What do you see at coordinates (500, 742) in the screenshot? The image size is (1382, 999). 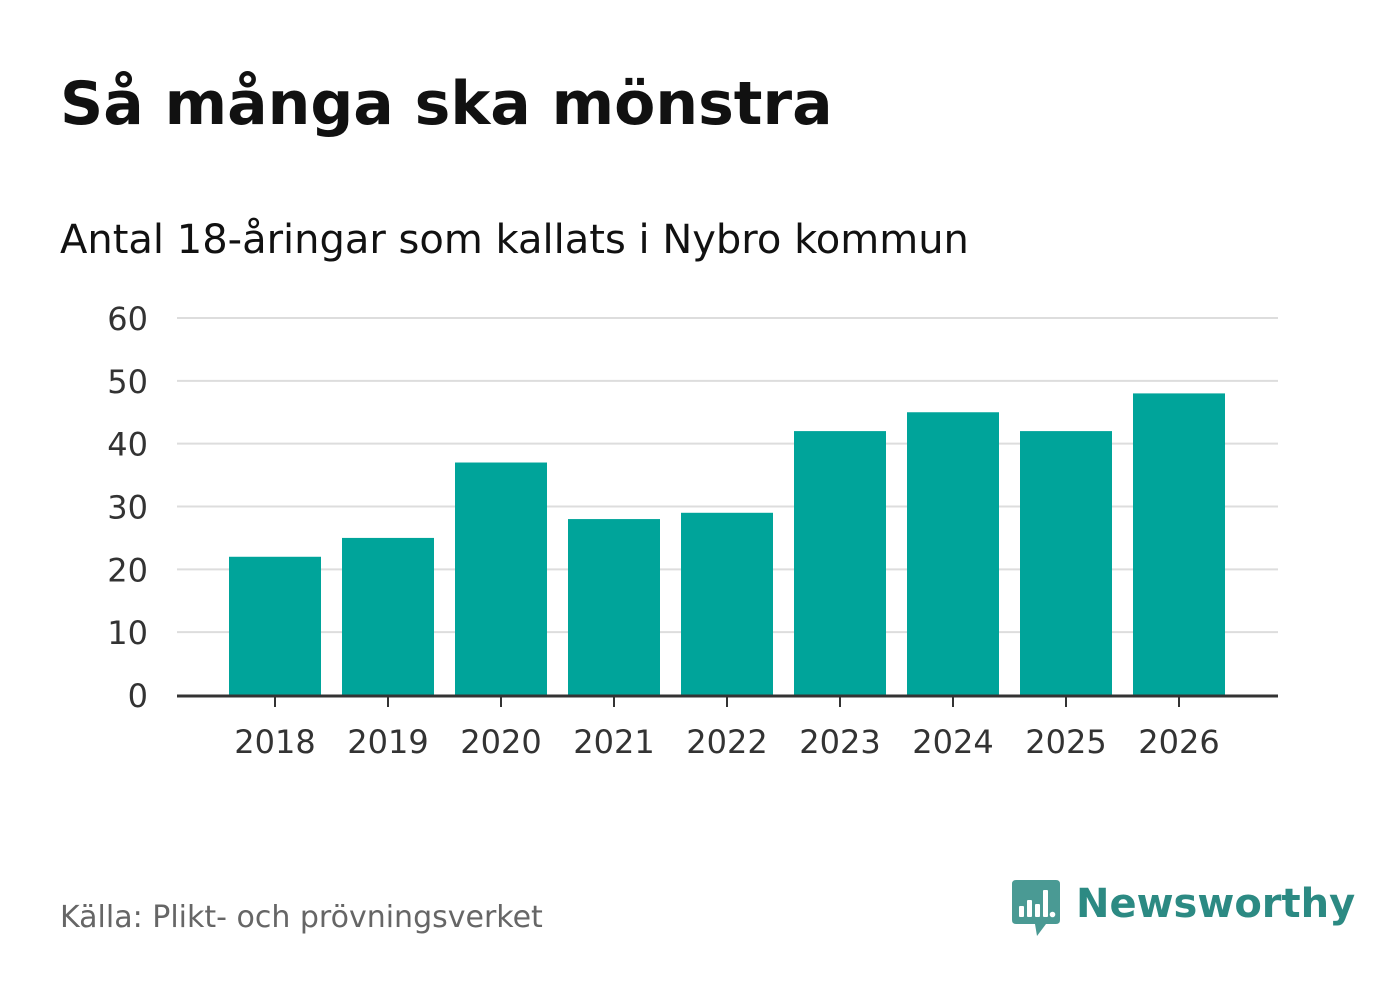 I see `x-tick-label: 2020` at bounding box center [500, 742].